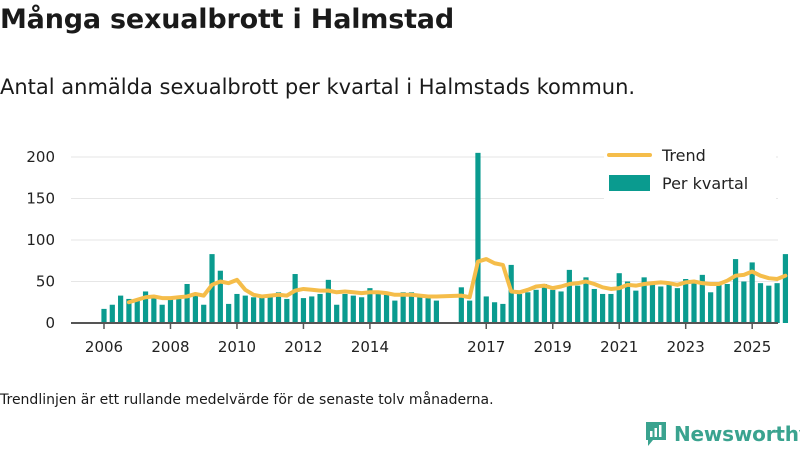 The image size is (800, 450). Describe the element at coordinates (690, 171) in the screenshot. I see `legend: Trend Per kvartal` at that location.